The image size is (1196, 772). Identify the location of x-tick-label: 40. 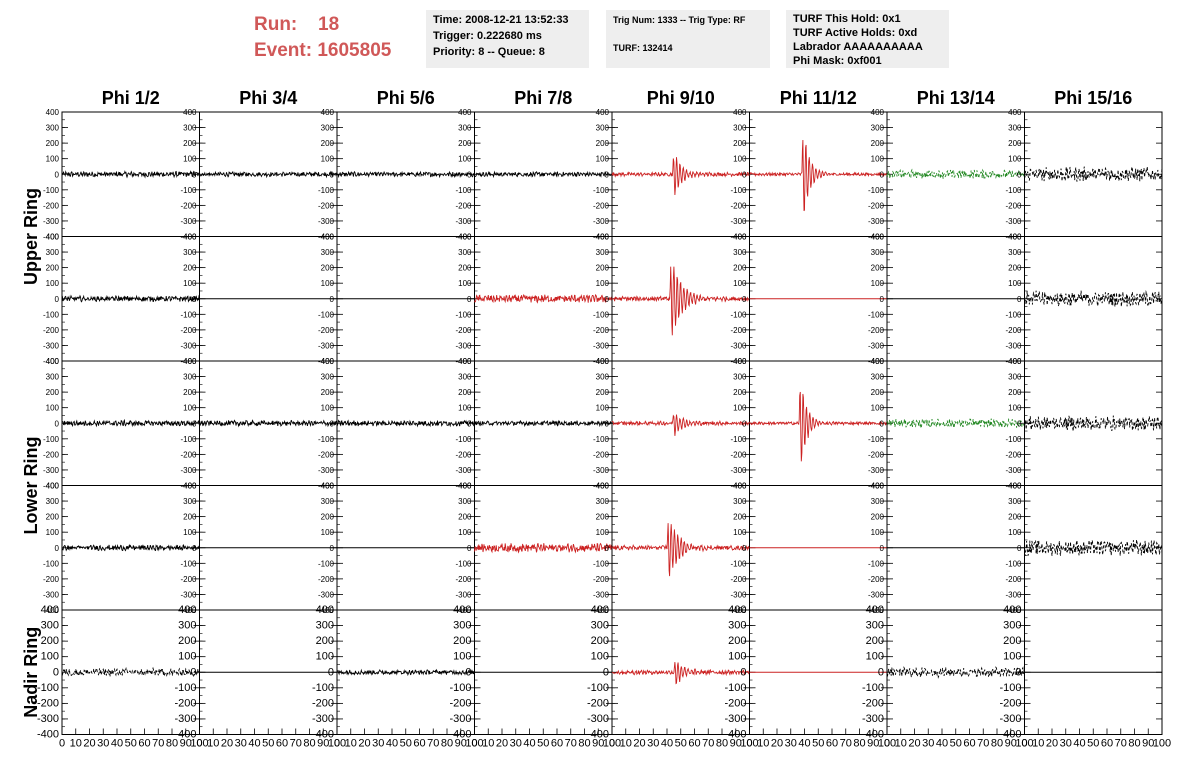
(1079, 744).